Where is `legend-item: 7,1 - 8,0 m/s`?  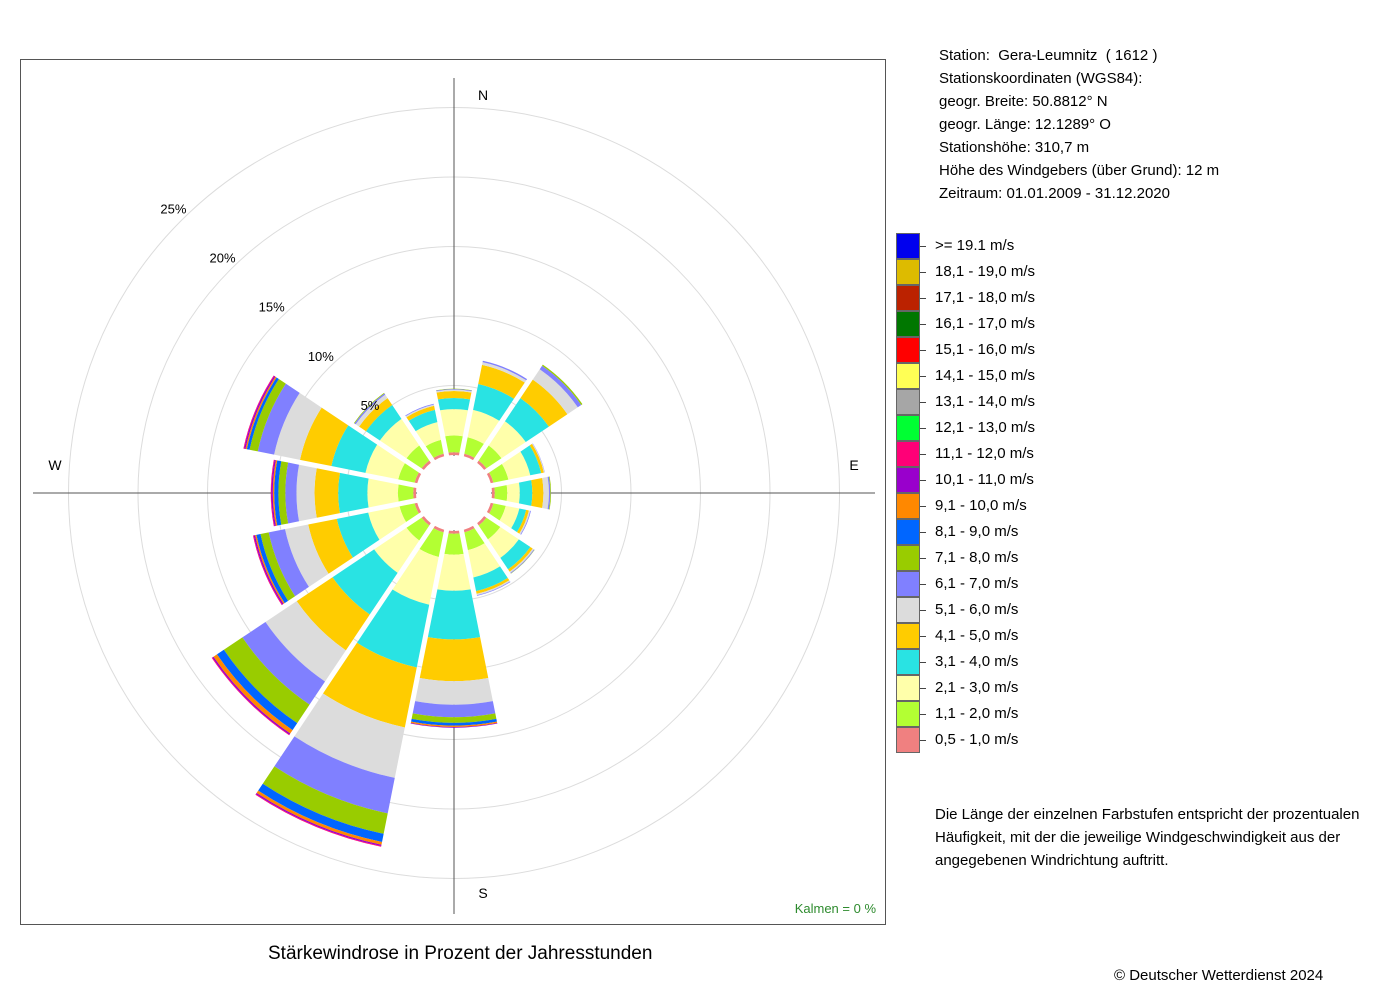 legend-item: 7,1 - 8,0 m/s is located at coordinates (996, 558).